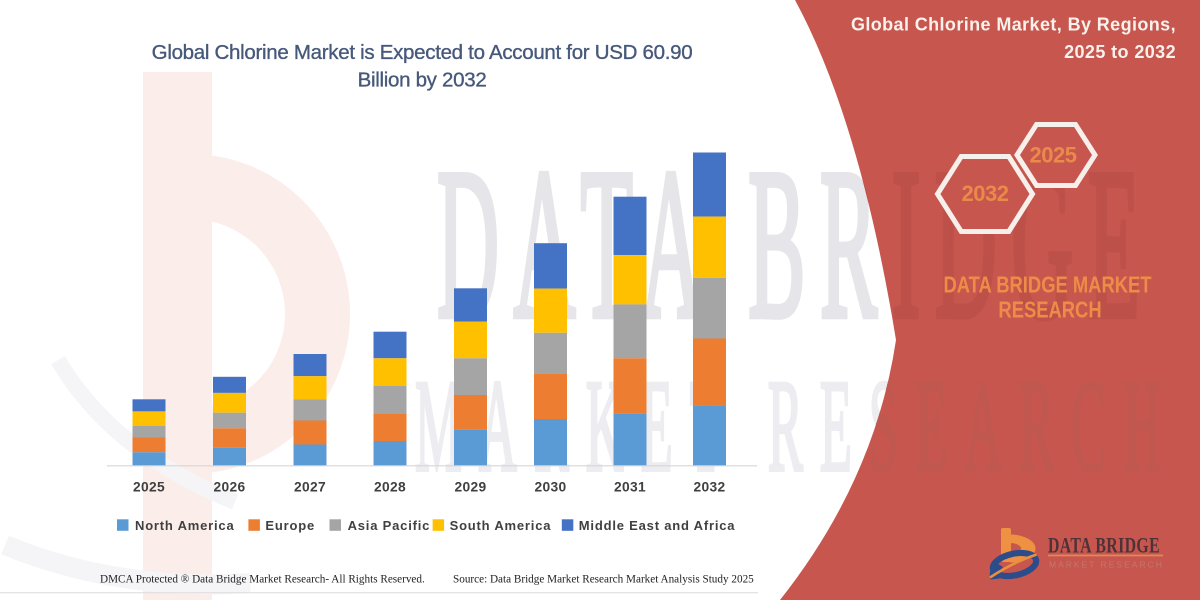  Describe the element at coordinates (1120, 52) in the screenshot. I see `svg-text: 2025 to 2032` at that location.